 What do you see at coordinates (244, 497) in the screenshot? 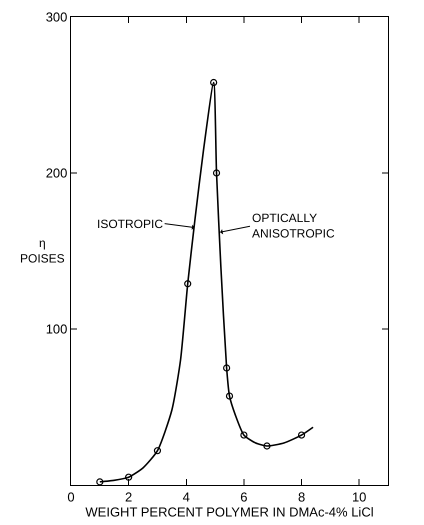
I see `x-tick-label: 6` at bounding box center [244, 497].